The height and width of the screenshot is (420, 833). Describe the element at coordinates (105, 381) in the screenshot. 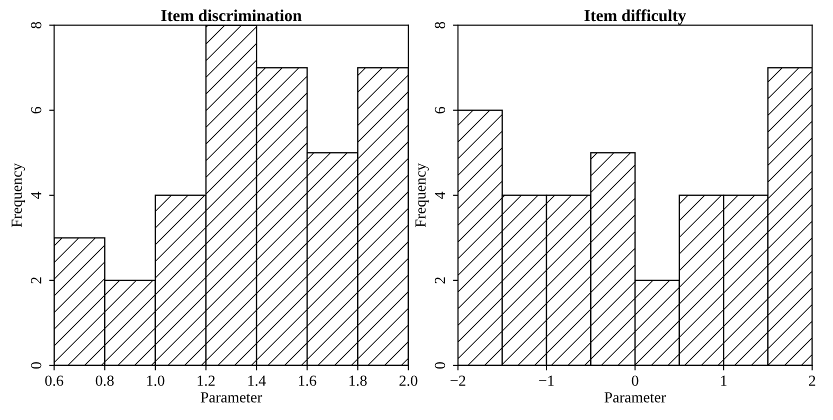

I see `x-tick-label: 0.8` at that location.